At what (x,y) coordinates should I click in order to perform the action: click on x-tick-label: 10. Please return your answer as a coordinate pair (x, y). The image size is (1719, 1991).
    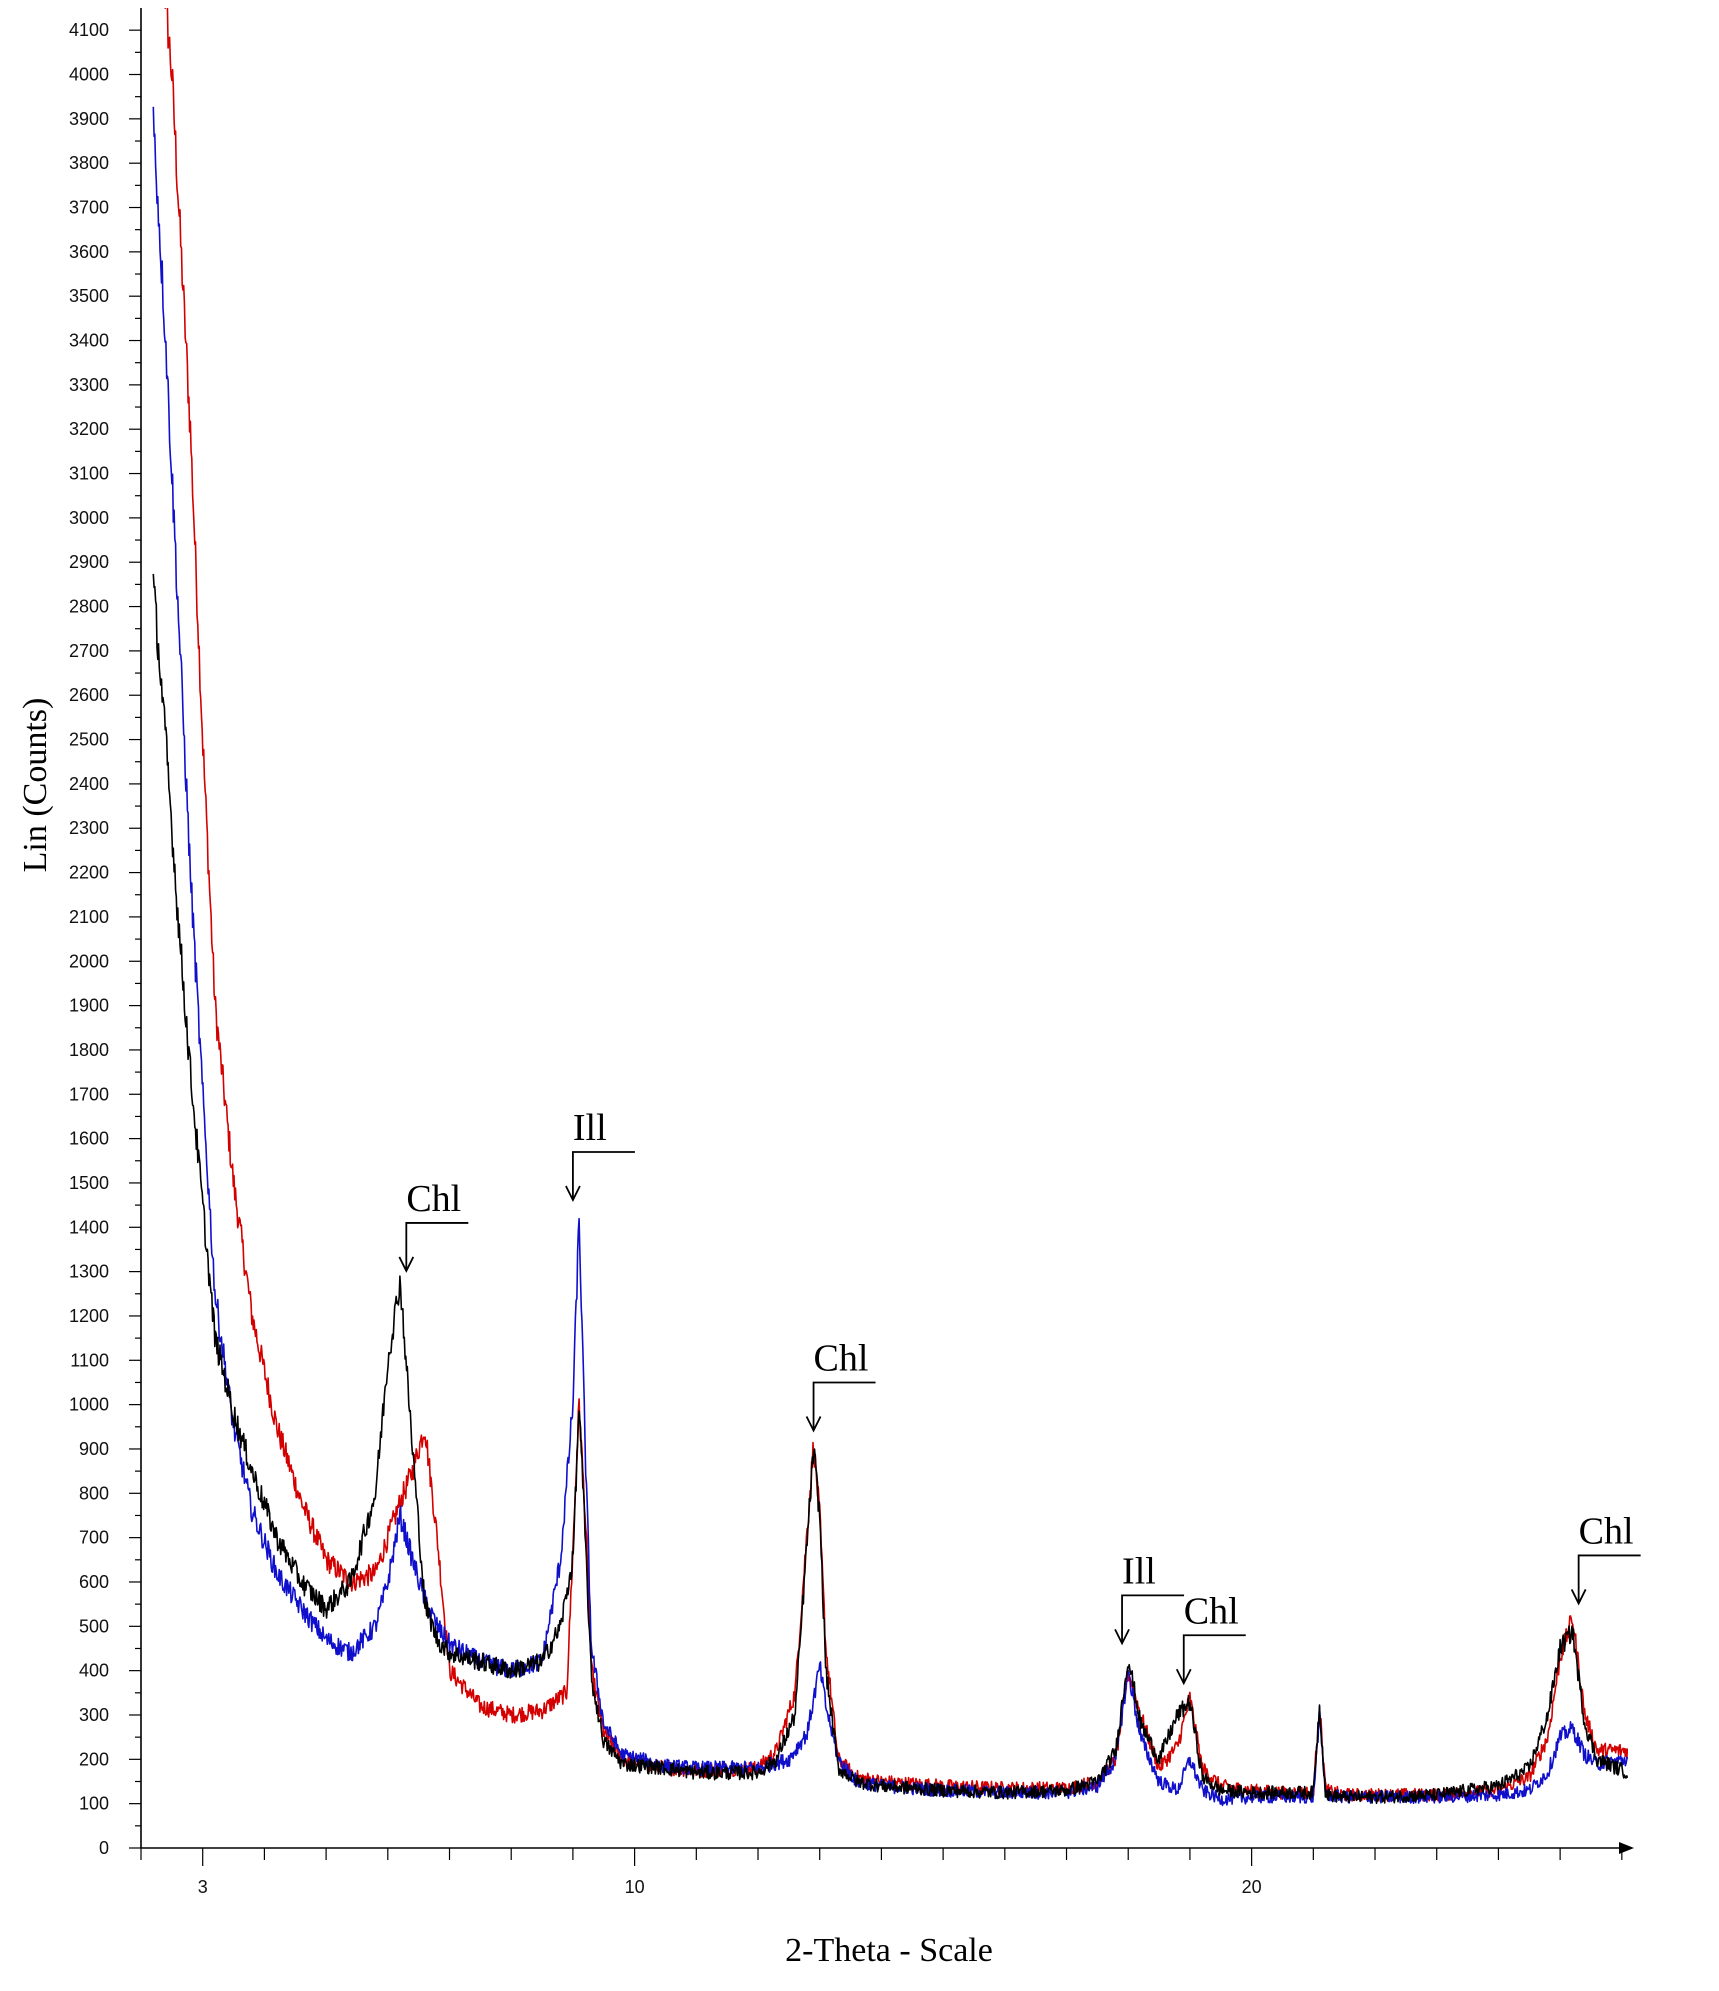
    Looking at the image, I should click on (635, 1887).